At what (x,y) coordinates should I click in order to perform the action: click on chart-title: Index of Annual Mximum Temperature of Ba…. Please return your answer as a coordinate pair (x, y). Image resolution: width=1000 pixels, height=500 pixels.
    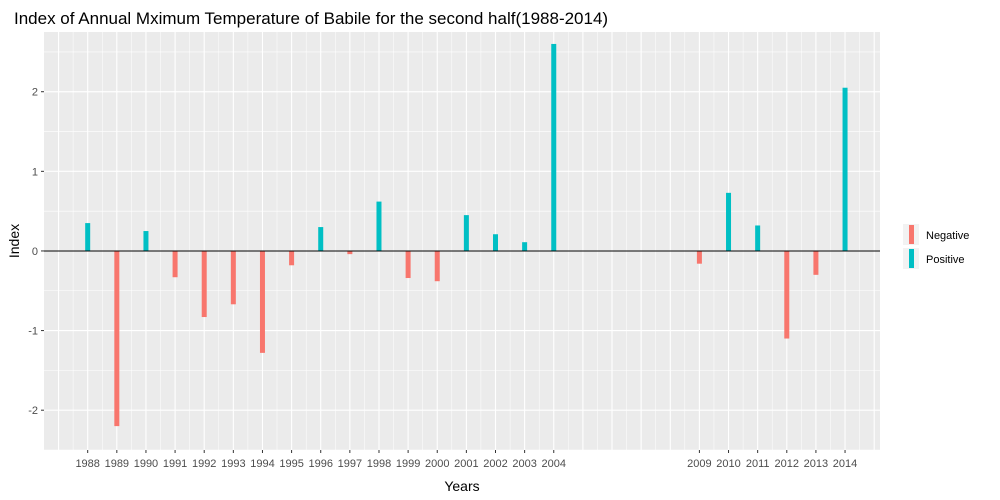
    Looking at the image, I should click on (311, 18).